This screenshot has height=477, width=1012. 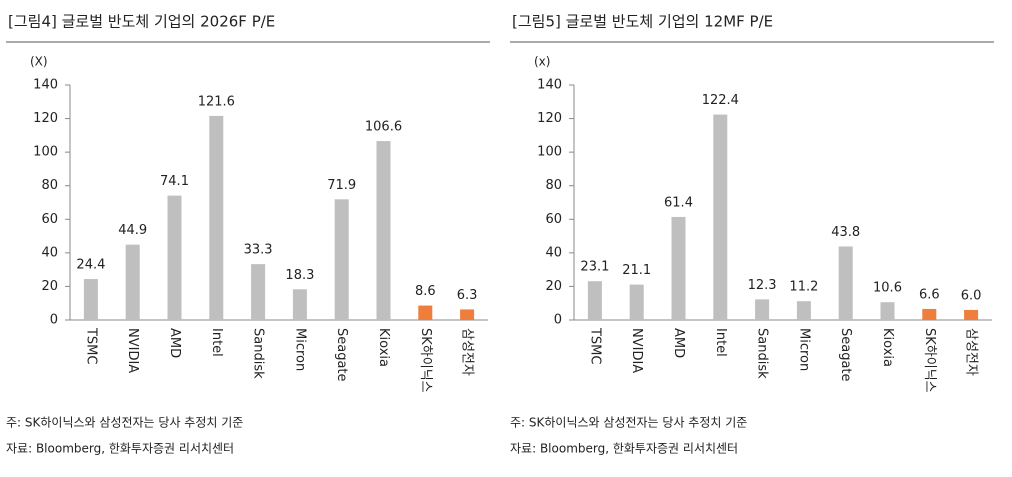 What do you see at coordinates (132, 230) in the screenshot?
I see `value-label: 44.9` at bounding box center [132, 230].